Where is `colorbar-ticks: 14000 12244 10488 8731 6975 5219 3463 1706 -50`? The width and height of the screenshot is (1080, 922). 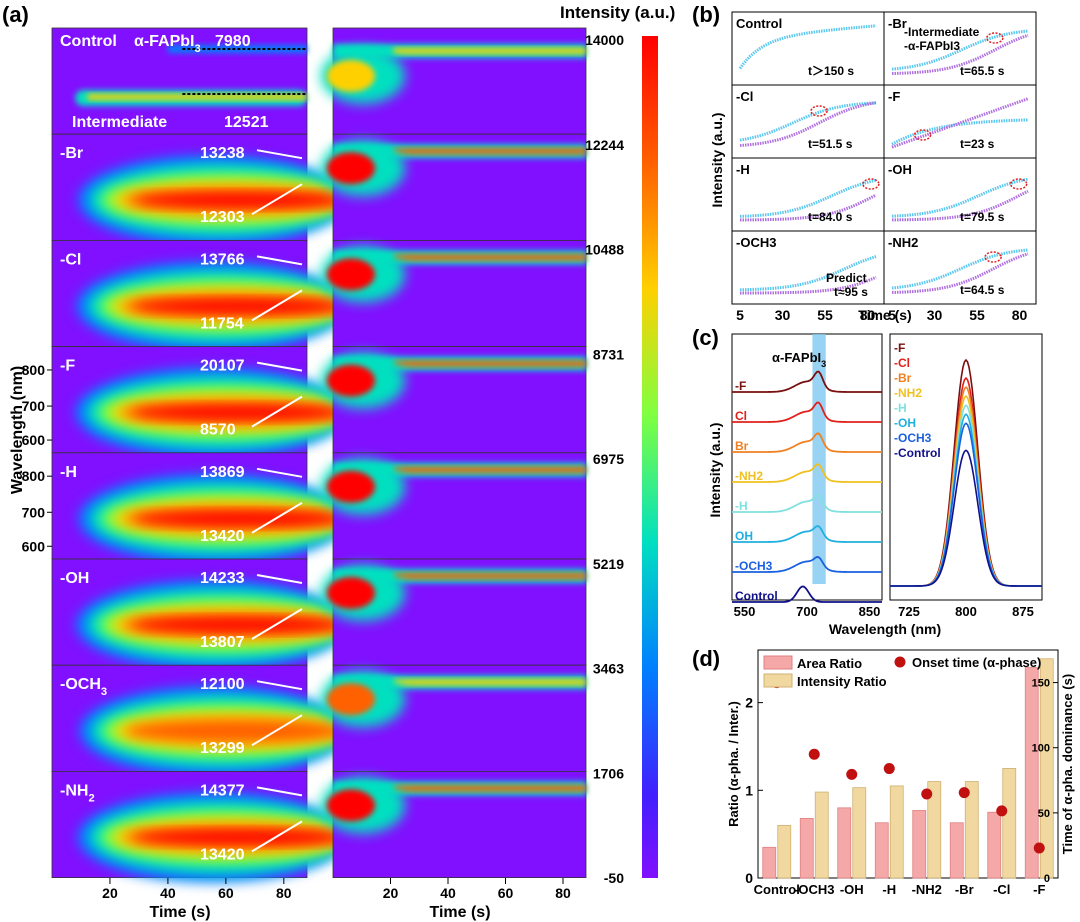 colorbar-ticks: 14000 12244 10488 8731 6975 5219 3463 1706 -50 is located at coordinates (604, 459).